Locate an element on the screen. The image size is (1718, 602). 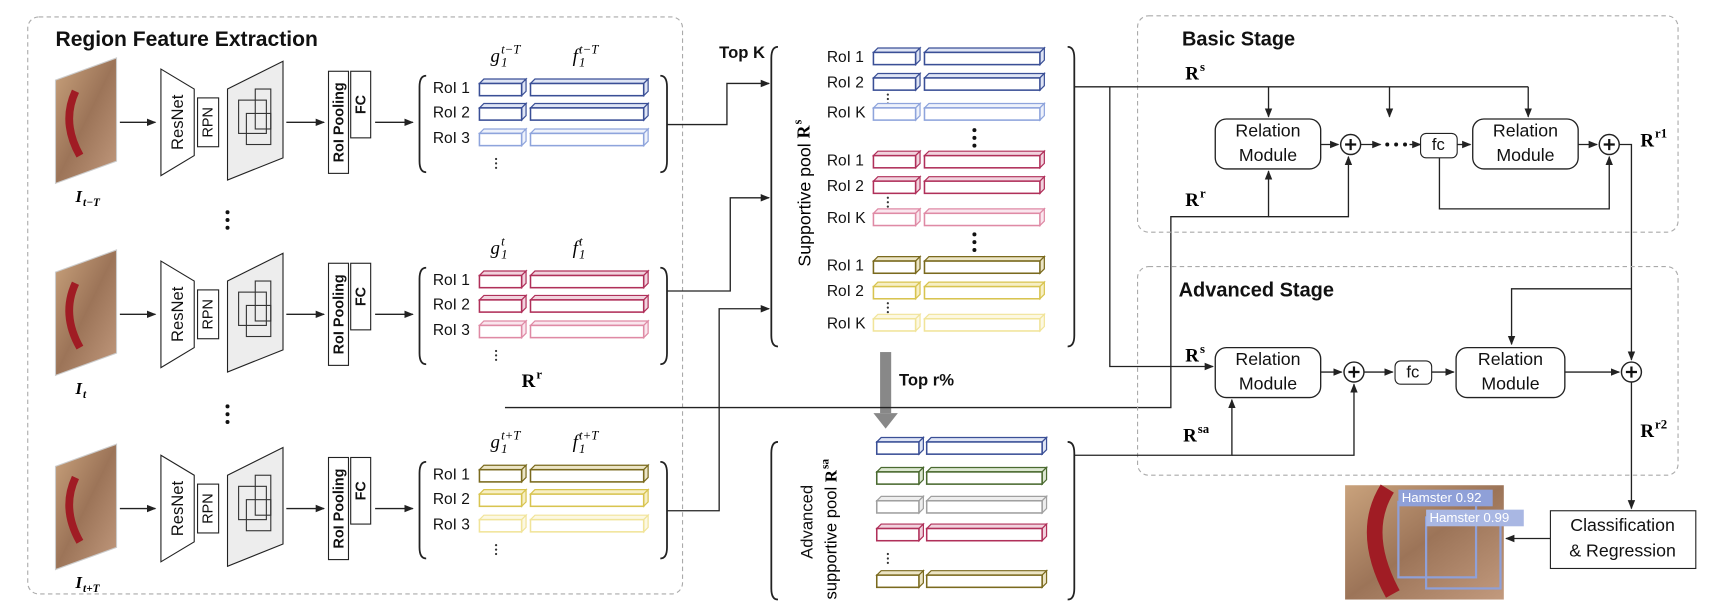
math-base: g is located at coordinates (495, 56).